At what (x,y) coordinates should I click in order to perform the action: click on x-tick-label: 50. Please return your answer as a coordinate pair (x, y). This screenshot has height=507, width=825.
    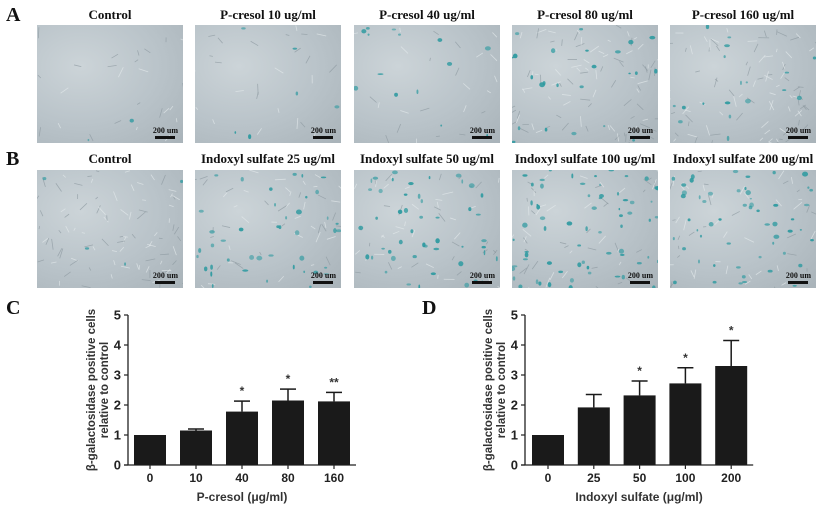
    Looking at the image, I should click on (640, 478).